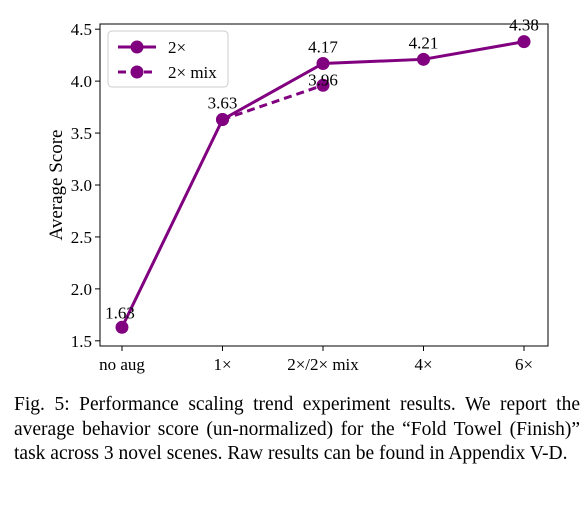  What do you see at coordinates (81, 29) in the screenshot?
I see `y-tick-label: 4.5` at bounding box center [81, 29].